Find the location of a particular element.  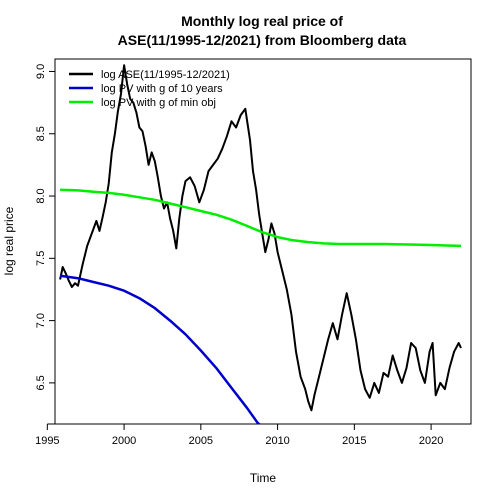

y-tick-label: 6.5 is located at coordinates (41, 382).